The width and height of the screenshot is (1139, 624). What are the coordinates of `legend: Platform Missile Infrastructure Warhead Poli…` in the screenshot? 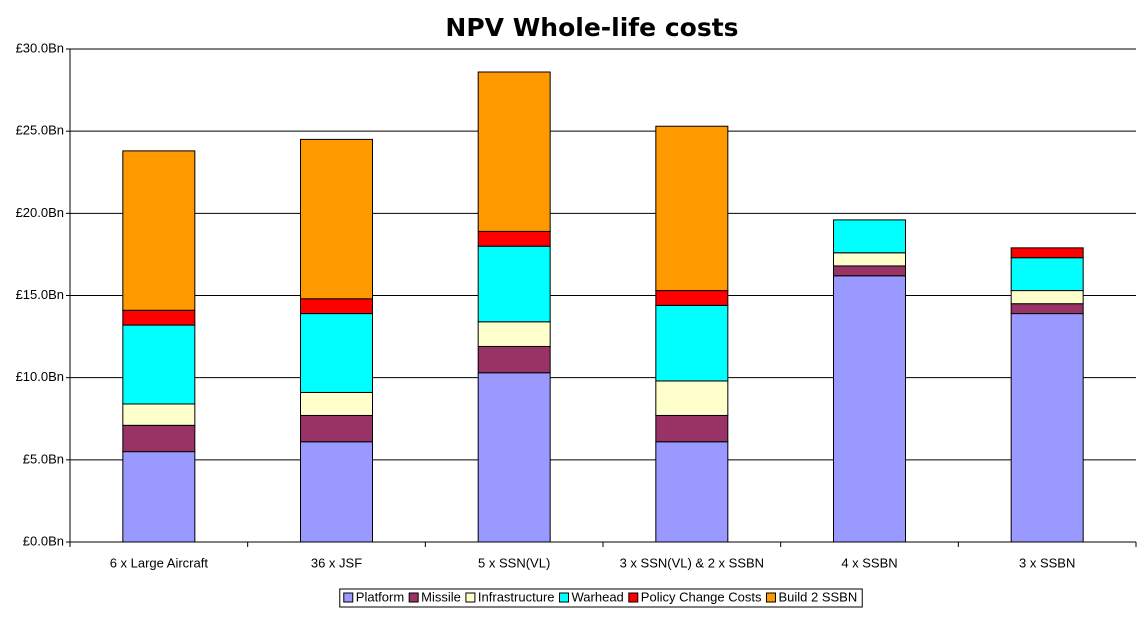 It's located at (601, 598).